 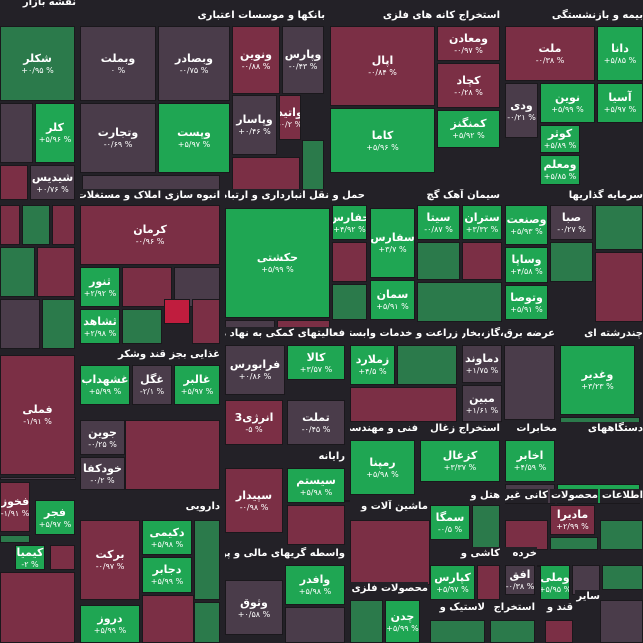 I want to click on stock-name: ثنور, so click(x=100, y=281).